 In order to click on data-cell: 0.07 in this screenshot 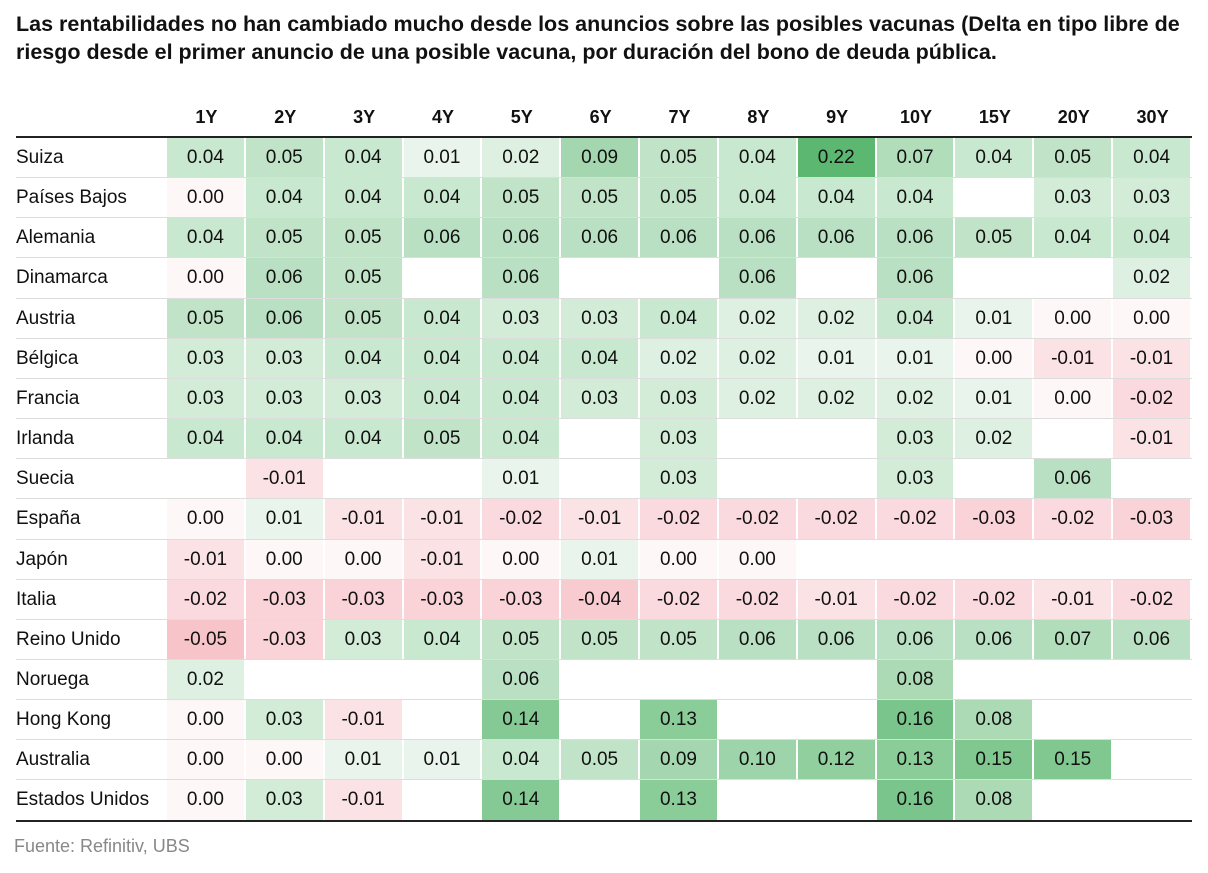, I will do `click(1074, 639)`.